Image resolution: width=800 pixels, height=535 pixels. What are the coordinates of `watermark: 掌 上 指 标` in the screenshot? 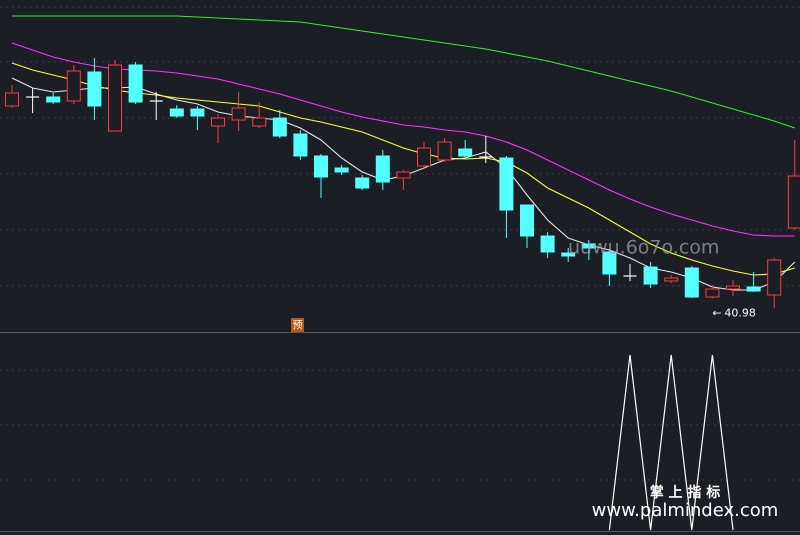 It's located at (685, 492).